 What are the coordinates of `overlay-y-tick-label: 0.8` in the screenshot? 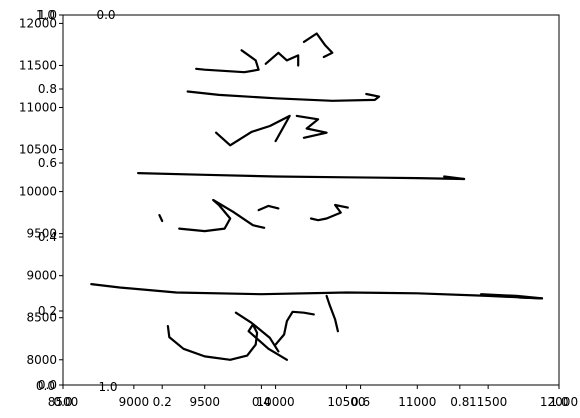 It's located at (47, 89).